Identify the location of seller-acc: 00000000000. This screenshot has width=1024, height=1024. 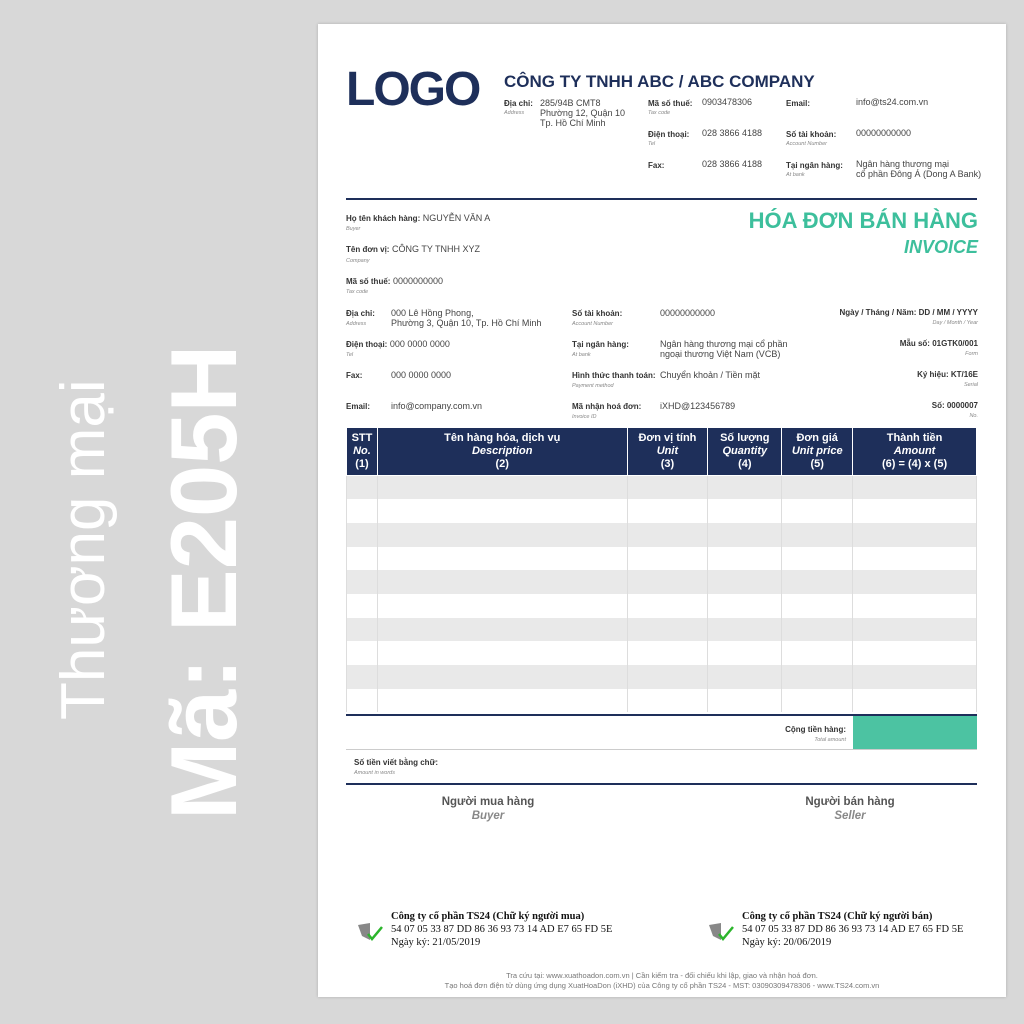
(884, 133).